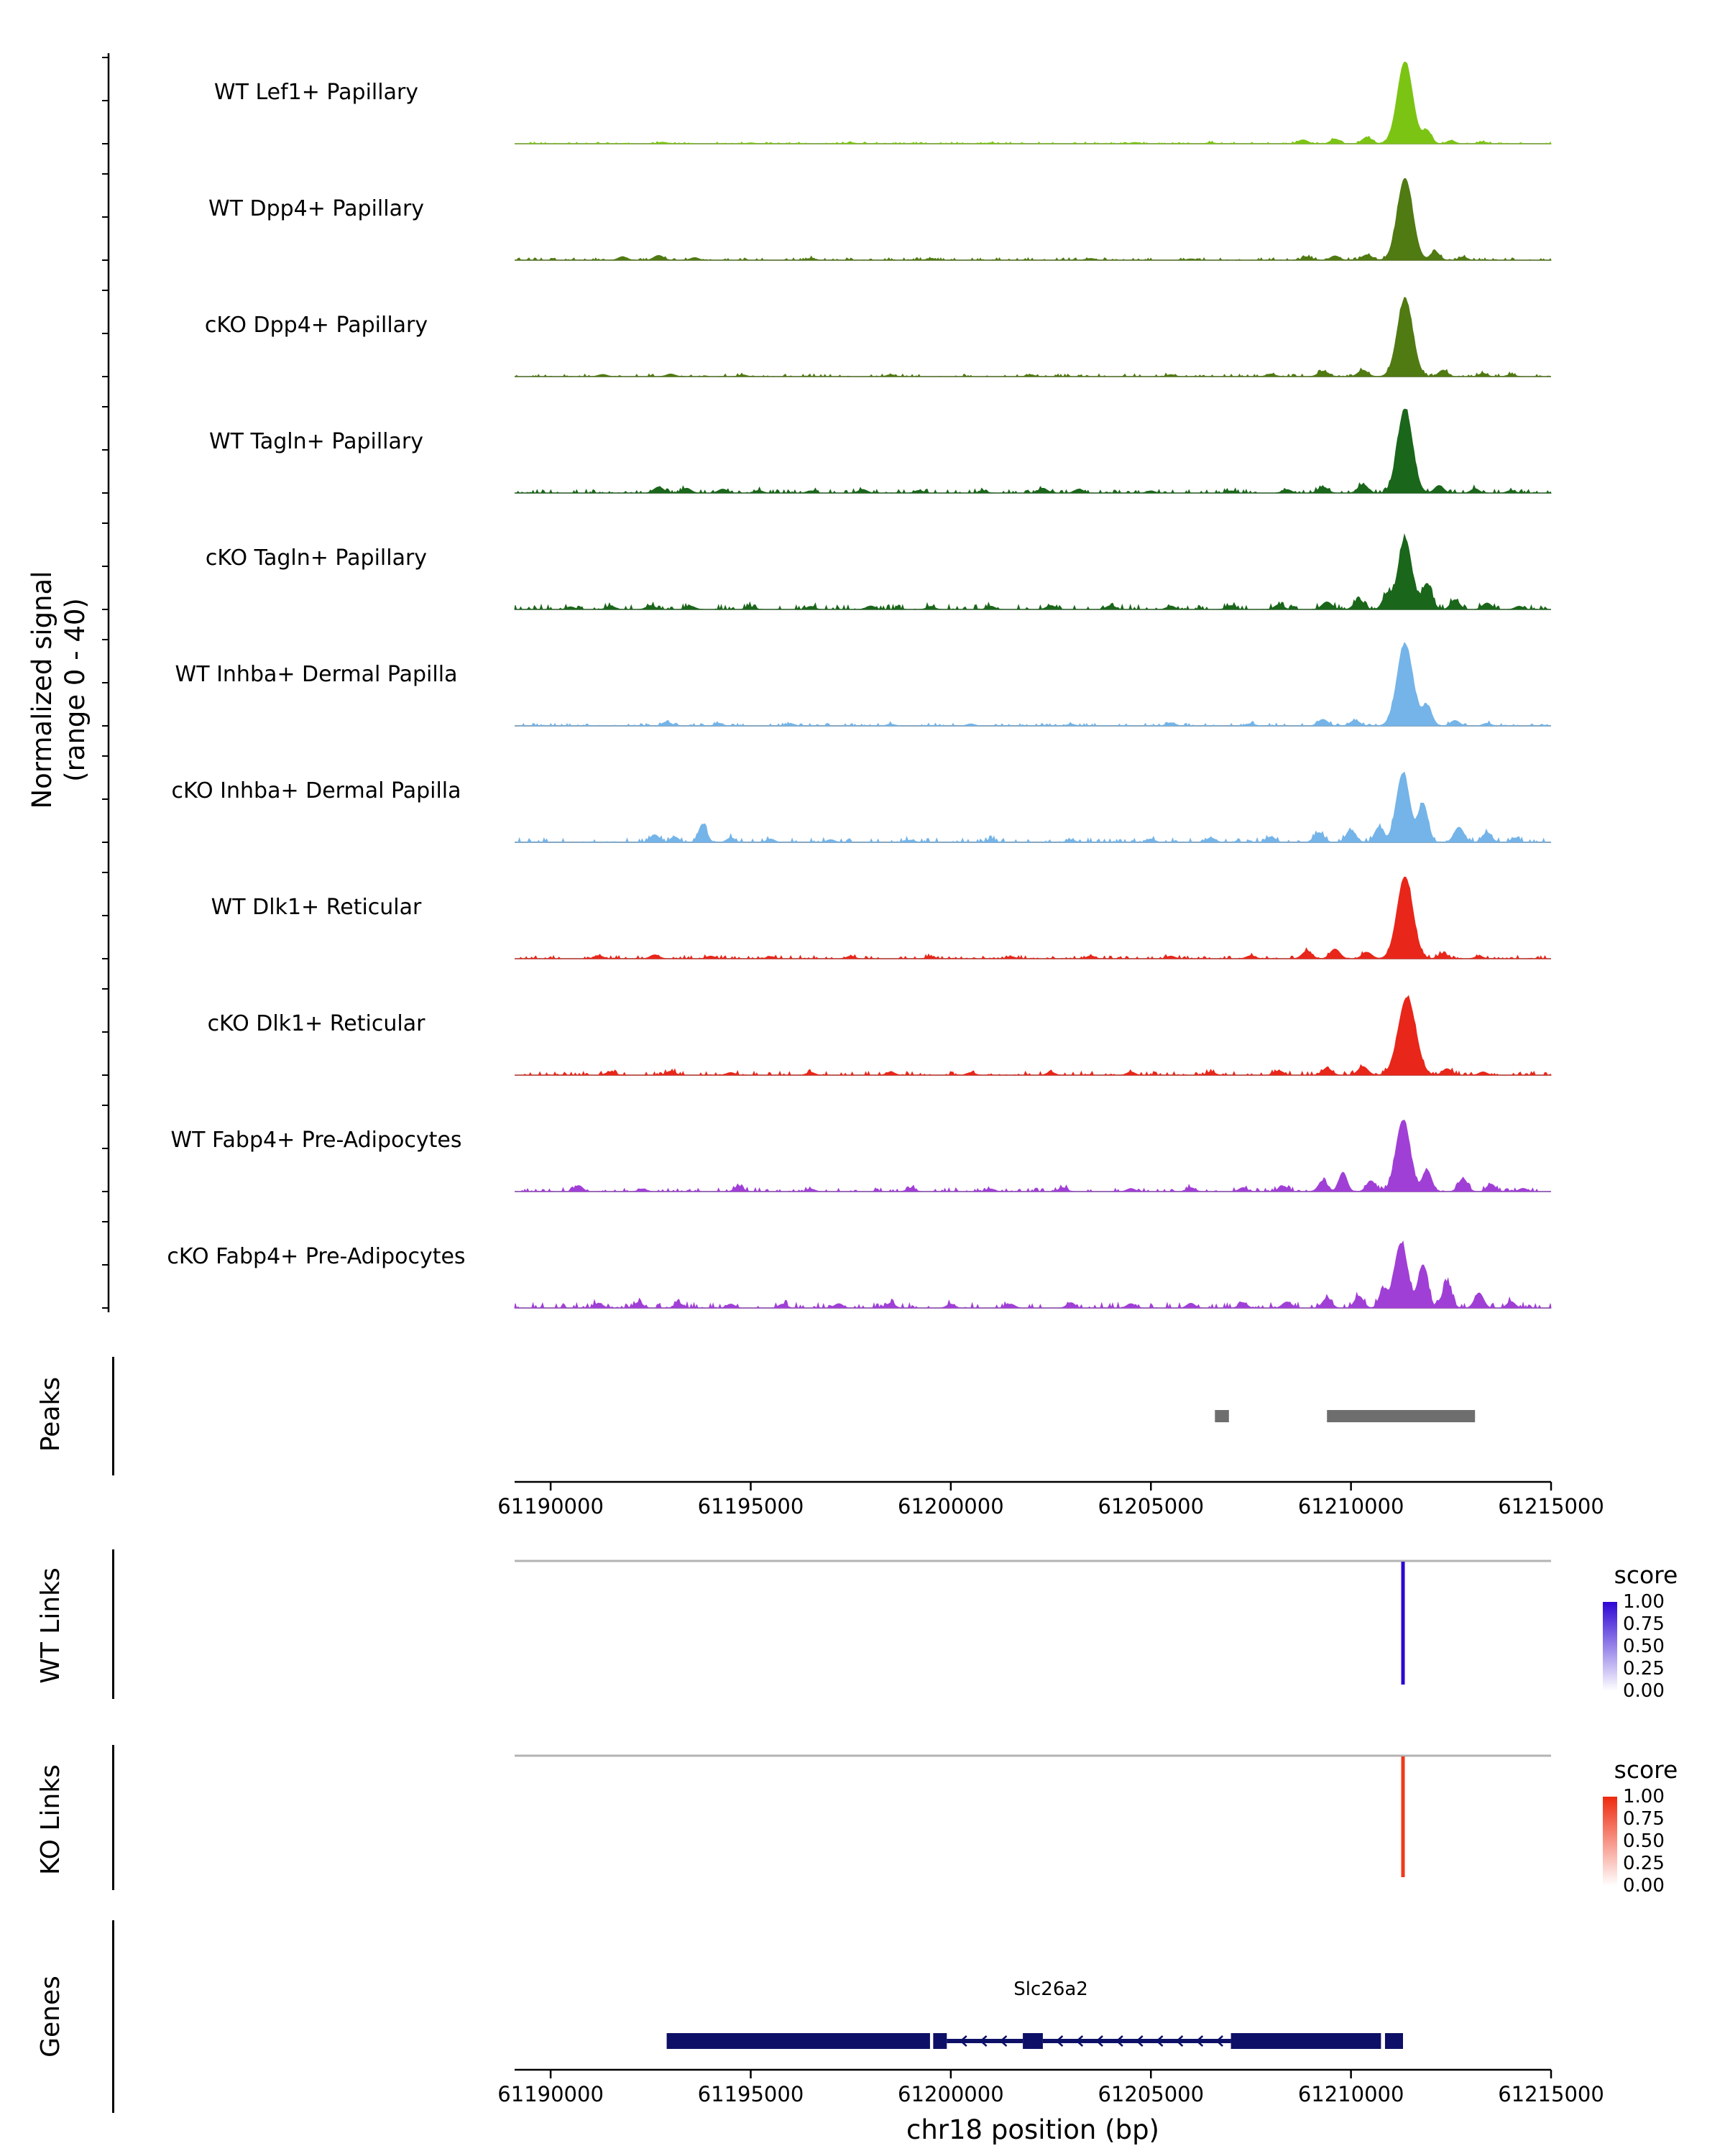 Image resolution: width=1725 pixels, height=2156 pixels. What do you see at coordinates (50, 1625) in the screenshot?
I see `wt-links-section-label: WT Links` at bounding box center [50, 1625].